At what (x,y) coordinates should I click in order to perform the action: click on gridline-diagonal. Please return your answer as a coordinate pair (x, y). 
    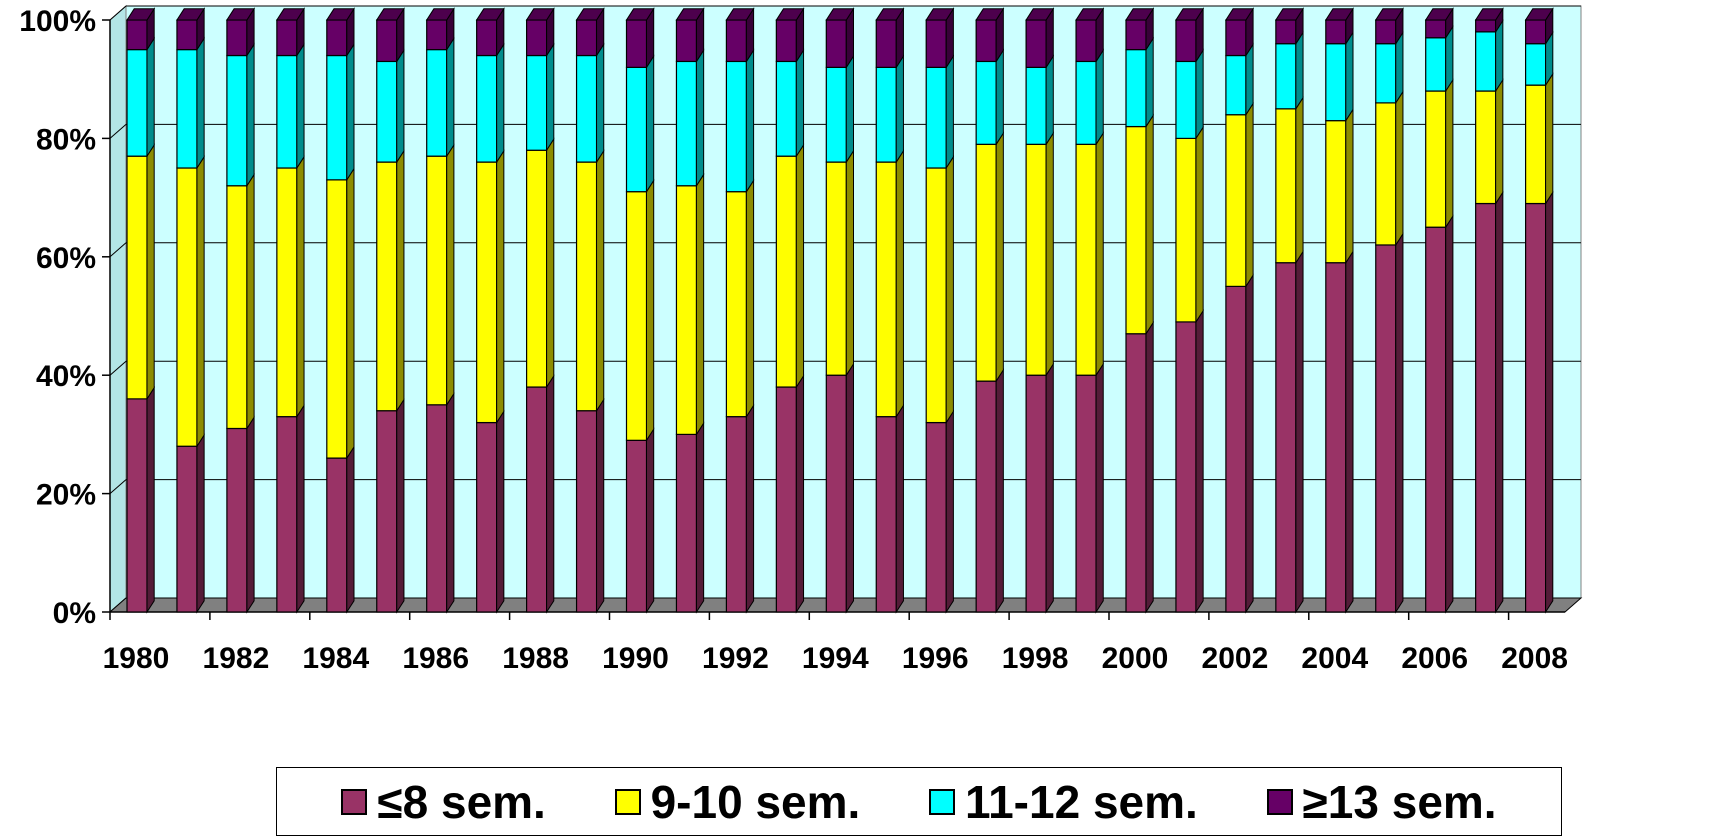
    Looking at the image, I should click on (118, 13).